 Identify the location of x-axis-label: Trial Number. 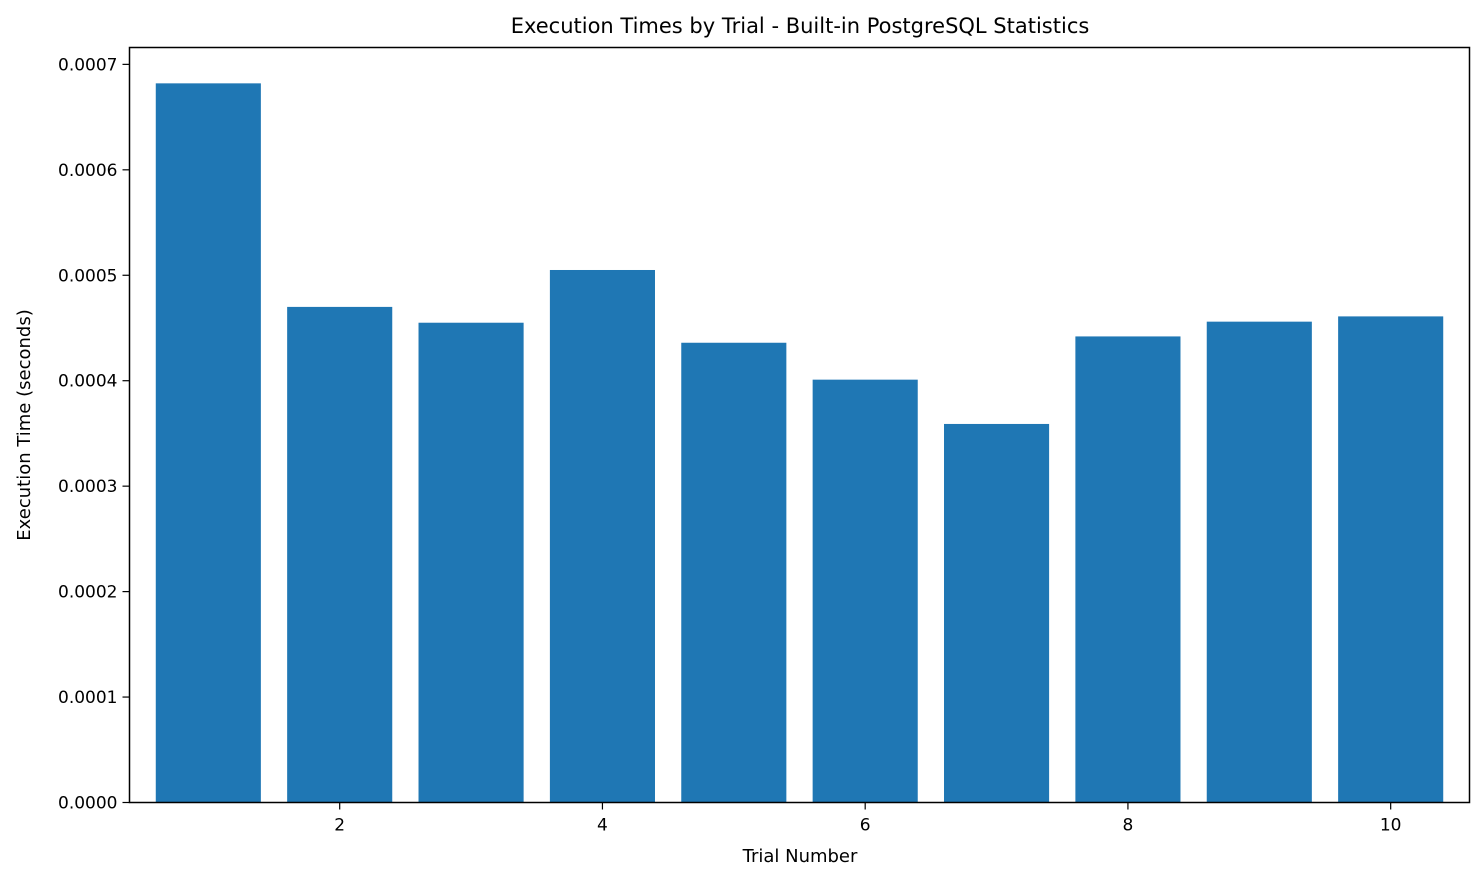
(800, 856).